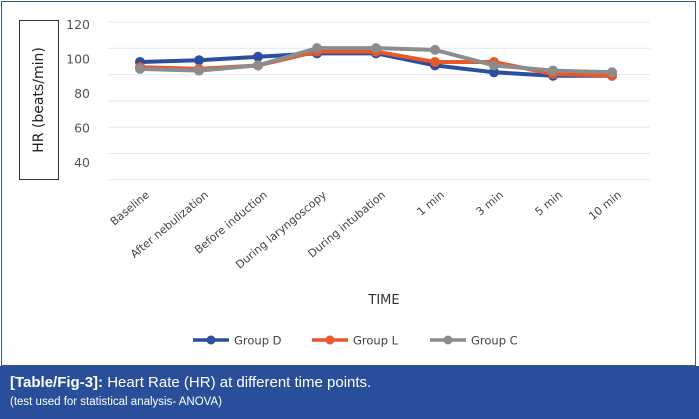 The image size is (699, 419). What do you see at coordinates (82, 128) in the screenshot?
I see `y-tick-label: 60` at bounding box center [82, 128].